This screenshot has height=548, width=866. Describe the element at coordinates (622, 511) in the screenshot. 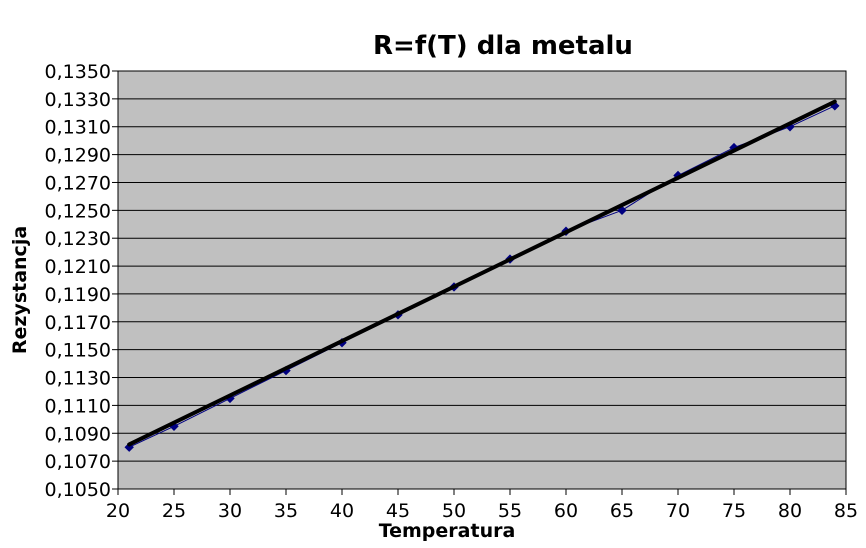

I see `x-tick-label: 65` at that location.